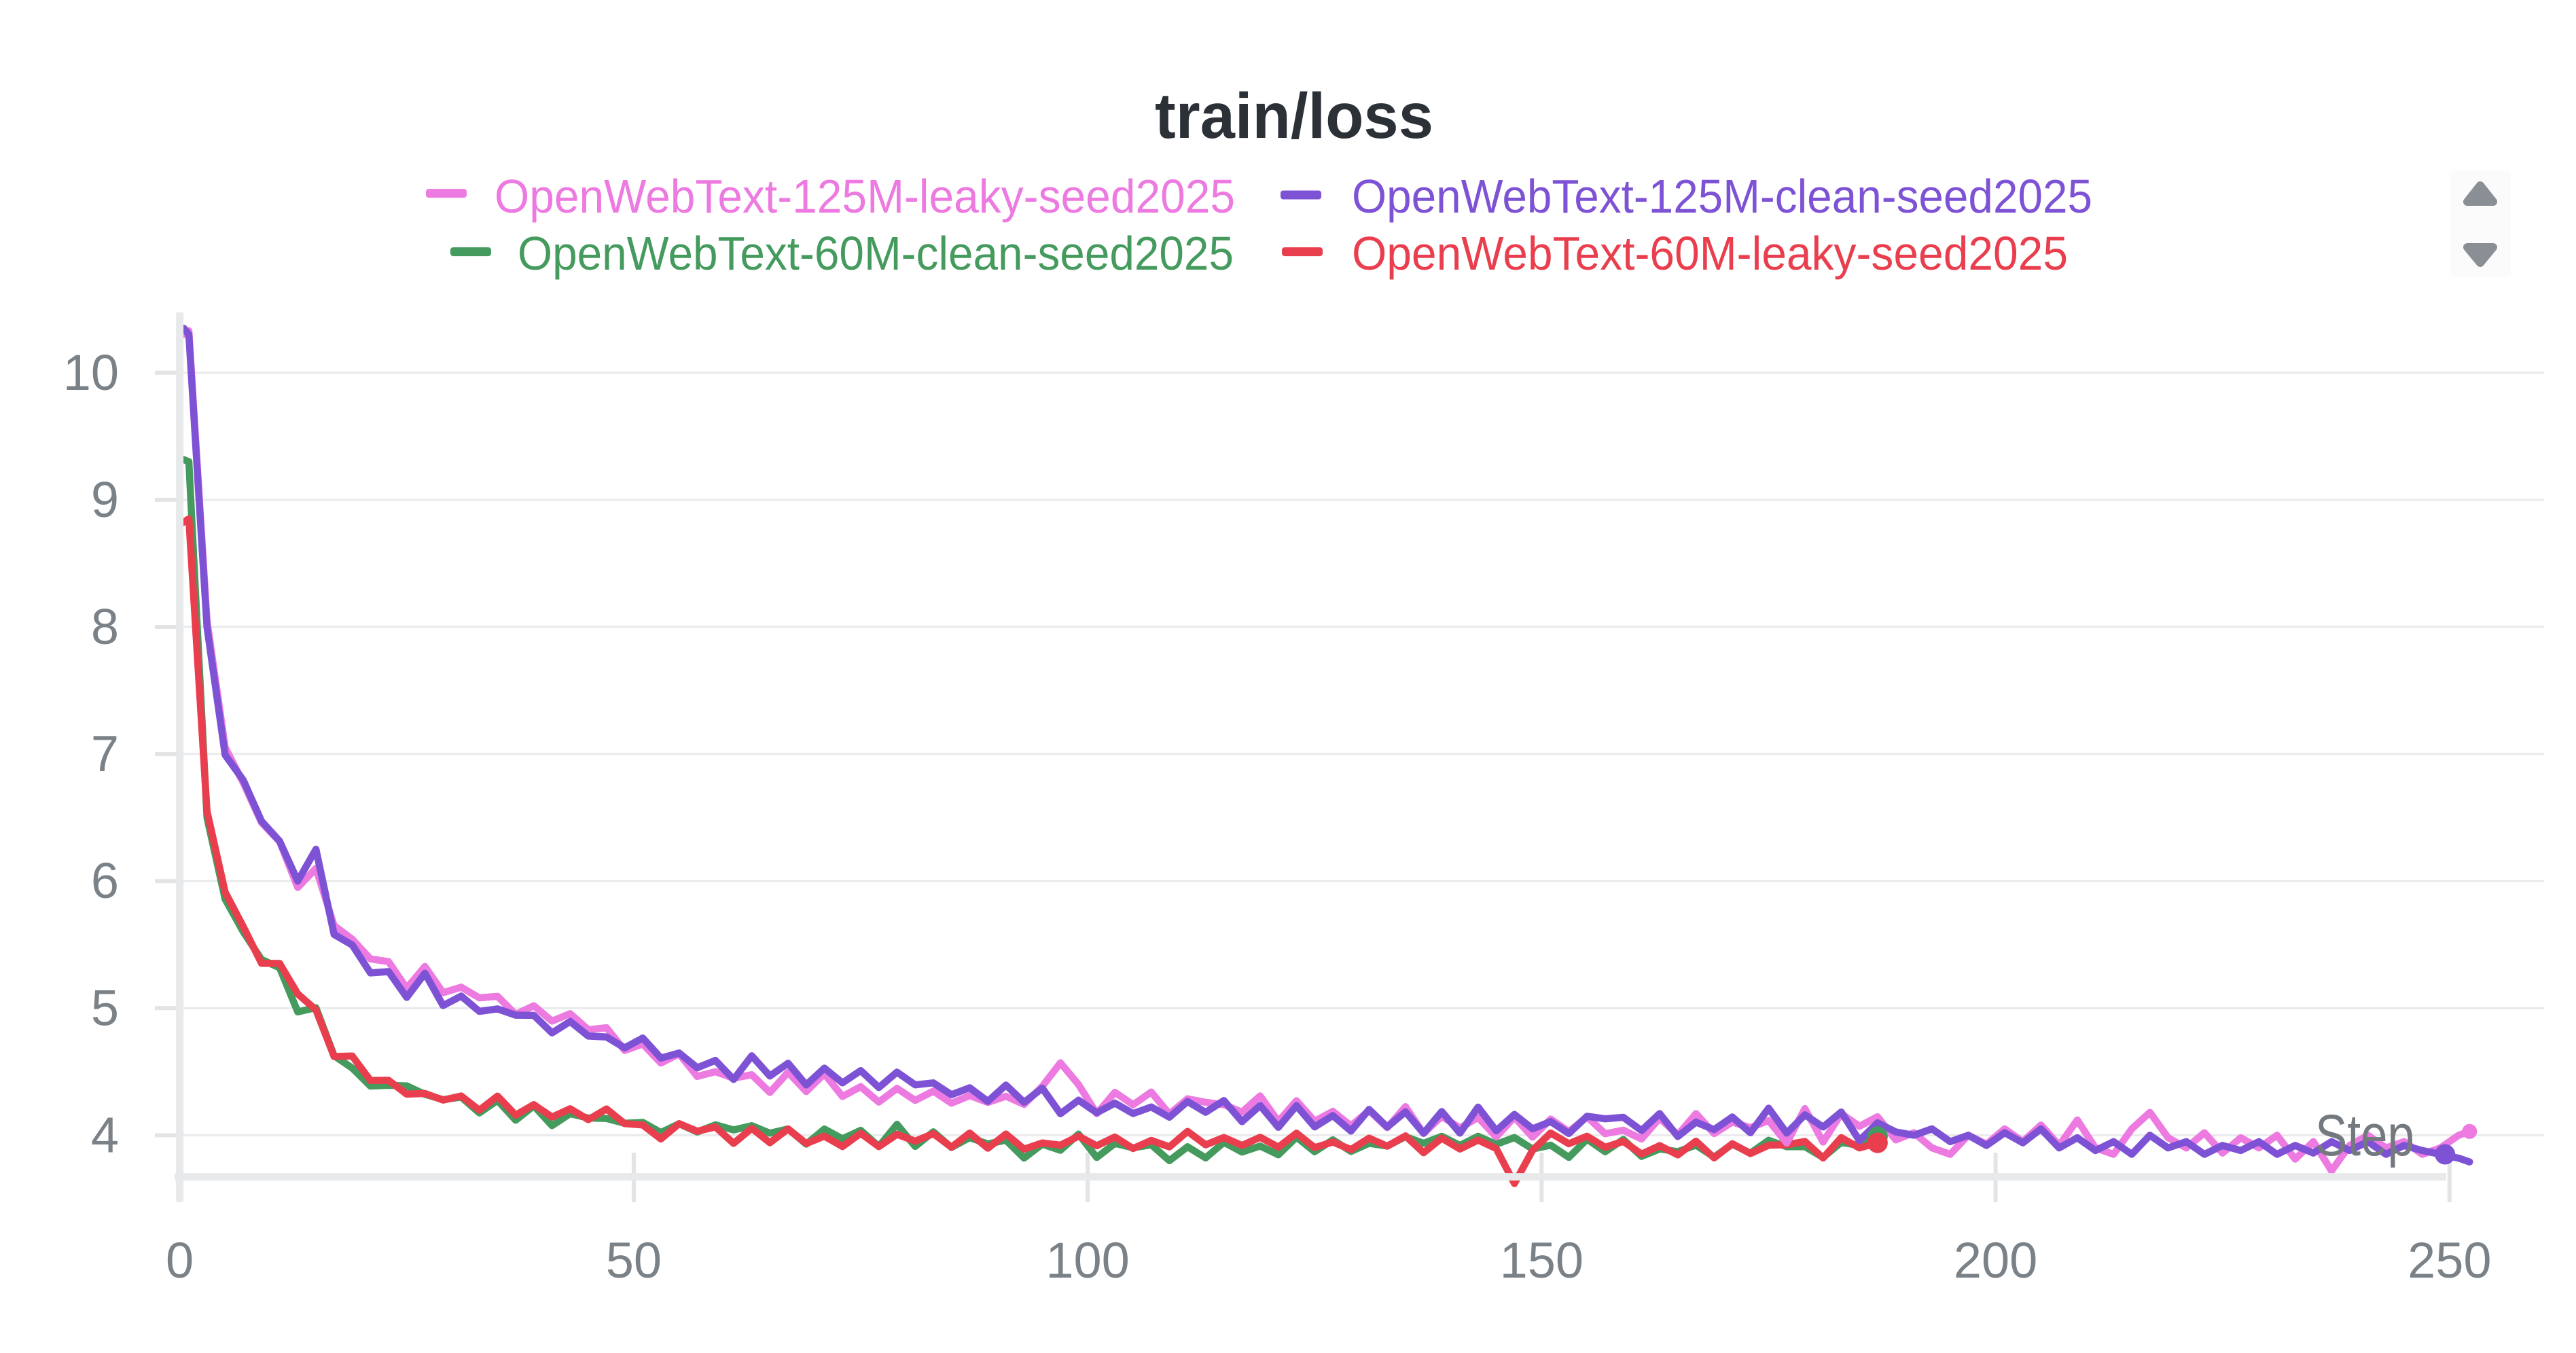 Image resolution: width=2576 pixels, height=1353 pixels. I want to click on svg-text: 4, so click(105, 1134).